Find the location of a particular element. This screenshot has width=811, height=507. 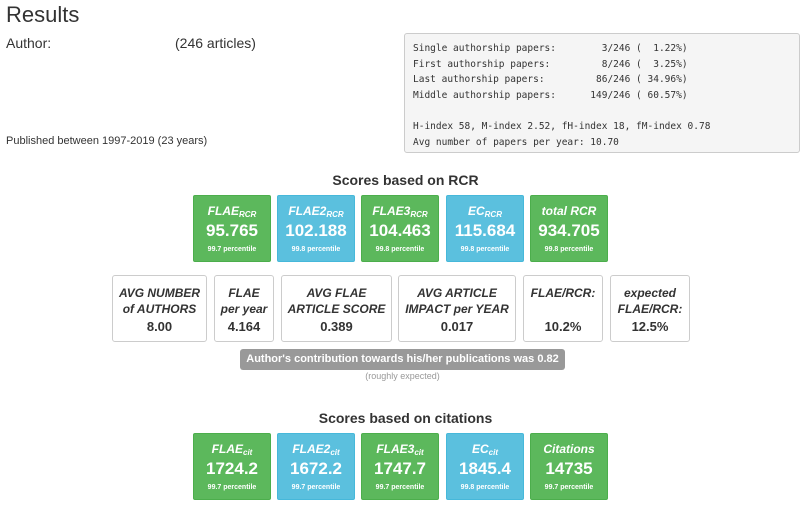

tile-value: 104.463 is located at coordinates (400, 230).